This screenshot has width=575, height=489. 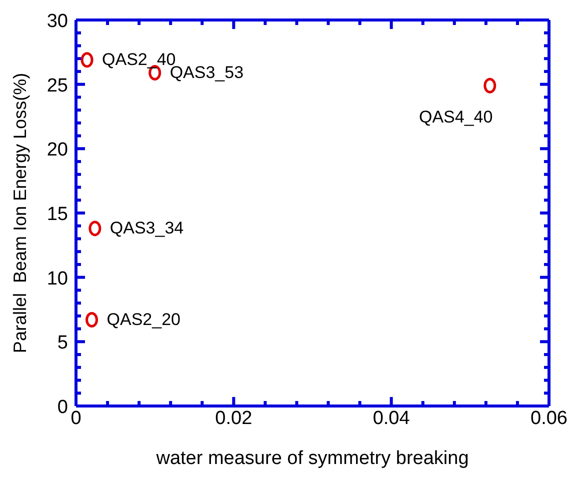 I want to click on x-tick-label: 0.04, so click(x=391, y=418).